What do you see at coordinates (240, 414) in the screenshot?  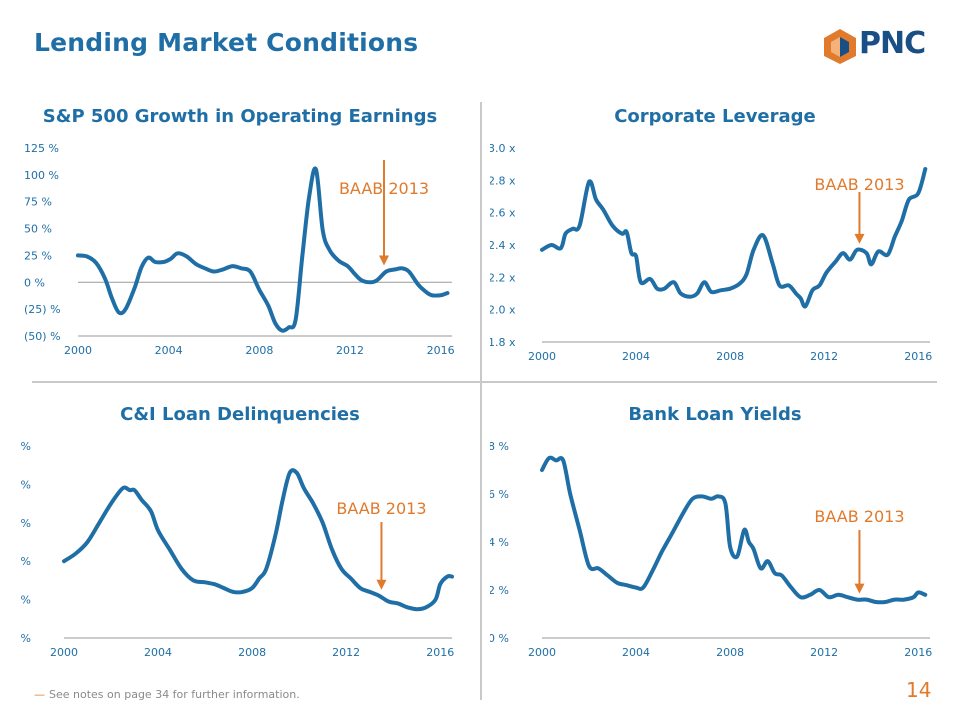 I see `chart-title-cni: C&I Loan Delinquencies` at bounding box center [240, 414].